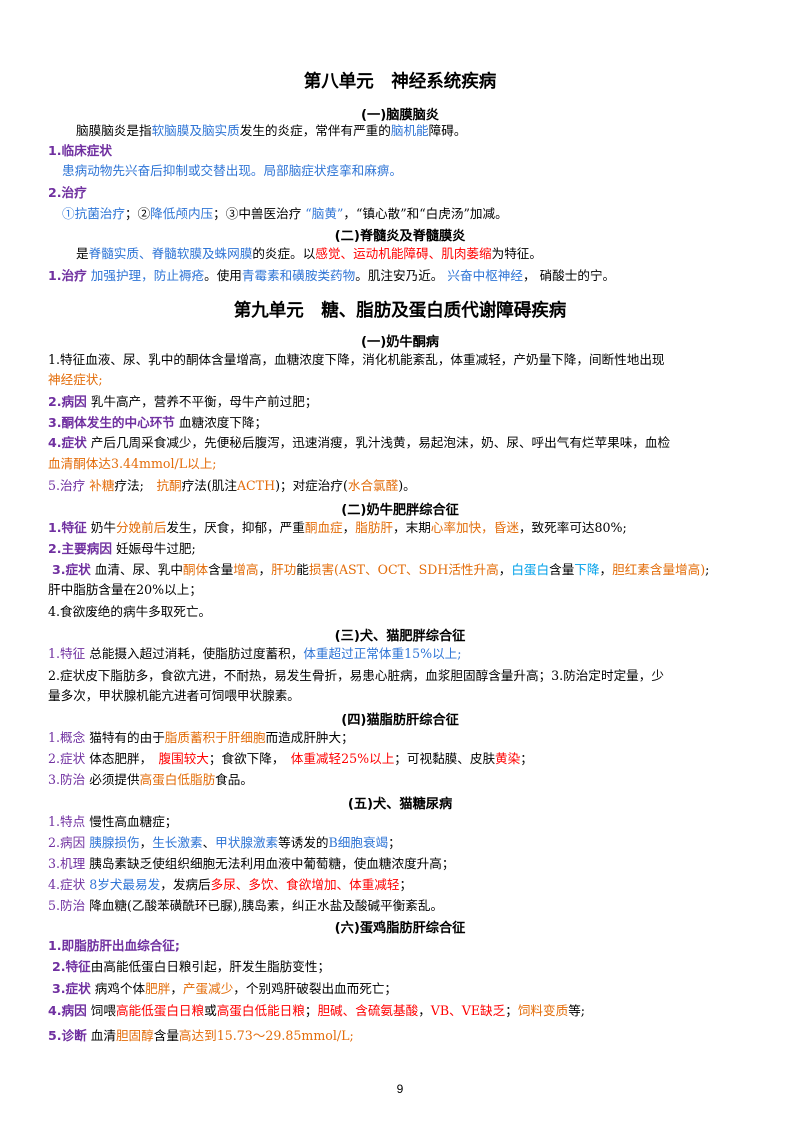  Describe the element at coordinates (516, 253) in the screenshot. I see `text-segment: 为特征。` at that location.